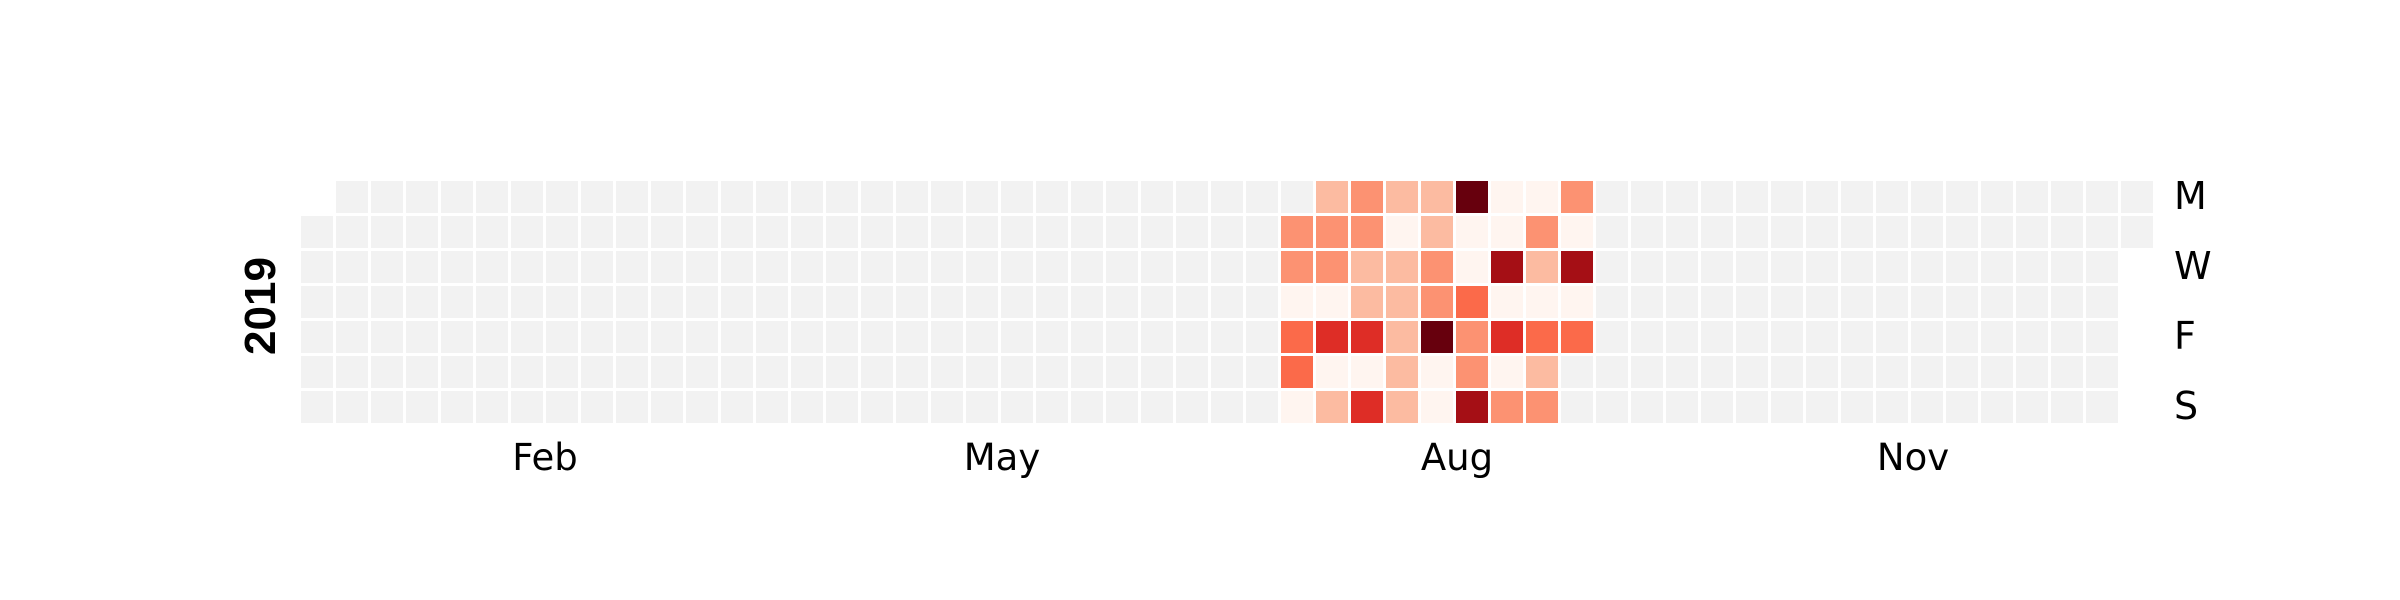 The height and width of the screenshot is (600, 2400). What do you see at coordinates (1002, 457) in the screenshot?
I see `month-label: May` at bounding box center [1002, 457].